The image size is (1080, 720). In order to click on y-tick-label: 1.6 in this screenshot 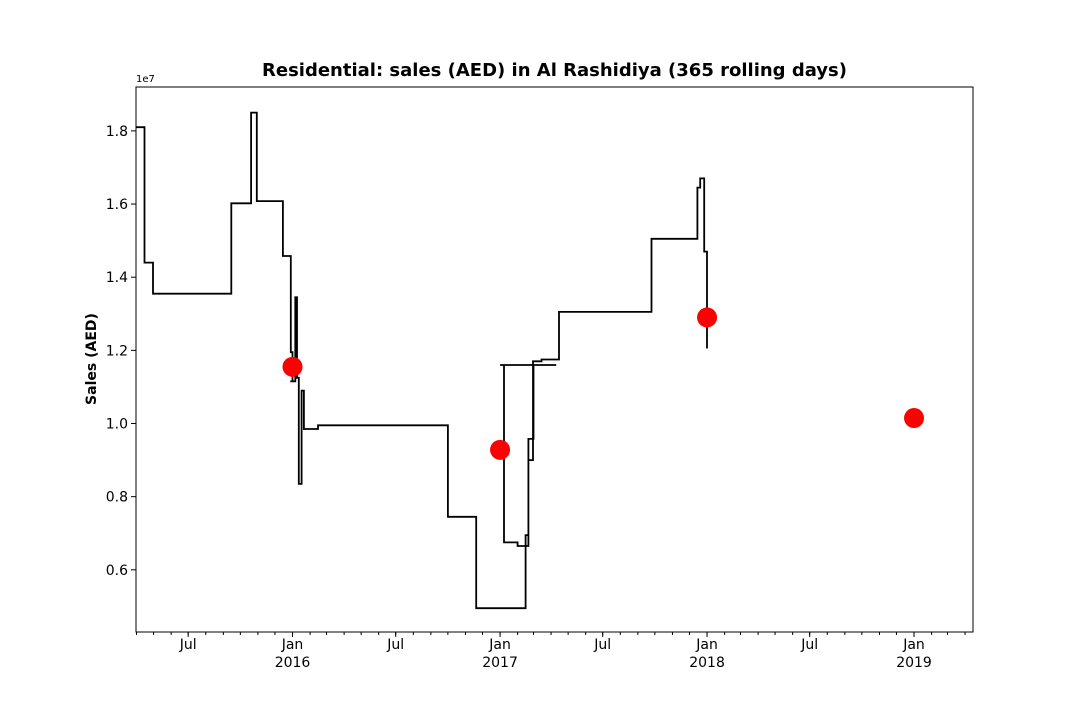, I will do `click(117, 205)`.